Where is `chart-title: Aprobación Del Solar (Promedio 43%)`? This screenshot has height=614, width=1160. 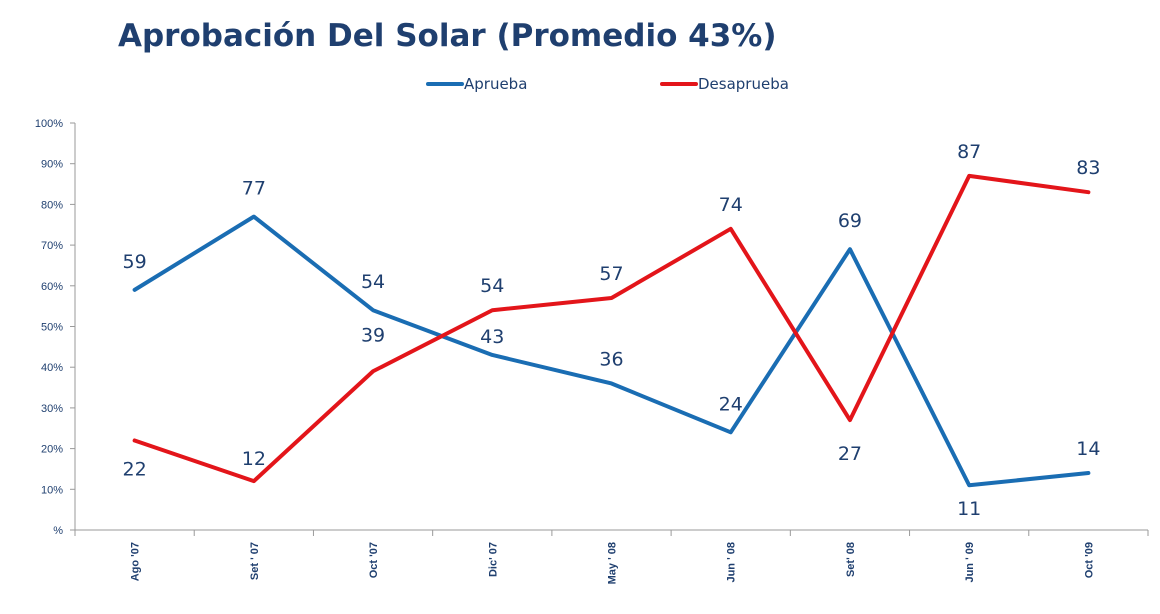
chart-title: Aprobación Del Solar (Promedio 43%) is located at coordinates (447, 36).